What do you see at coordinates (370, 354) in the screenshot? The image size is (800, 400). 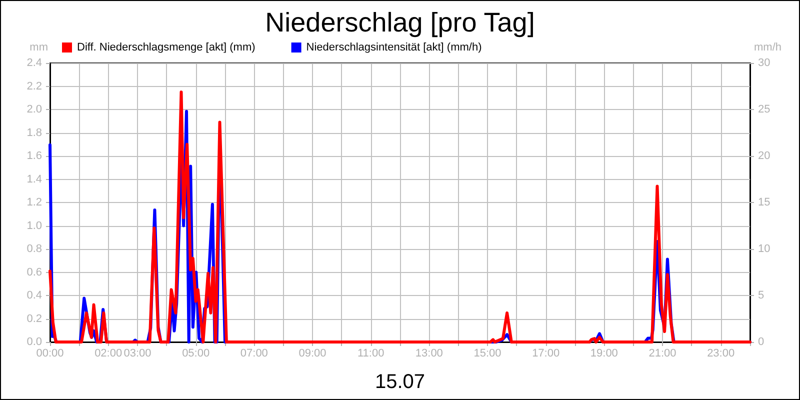 I see `x-tick-label: 11:00` at bounding box center [370, 354].